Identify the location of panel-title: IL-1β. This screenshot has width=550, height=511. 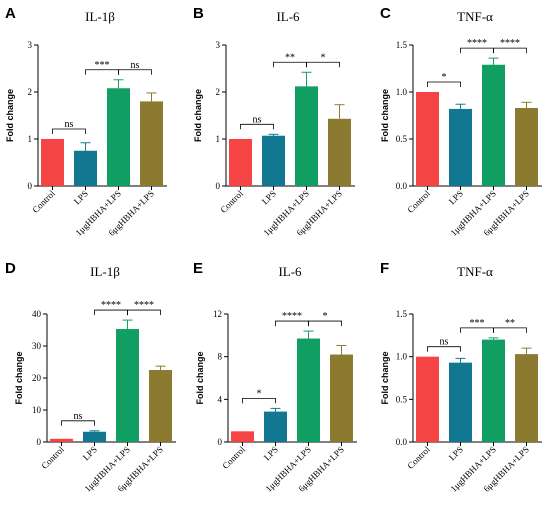
(100, 16).